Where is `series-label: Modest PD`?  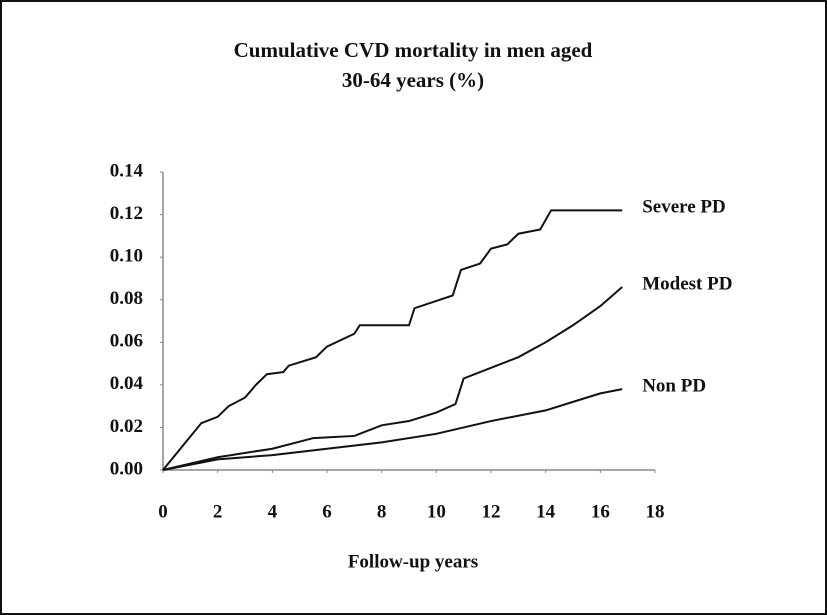
series-label: Modest PD is located at coordinates (687, 283).